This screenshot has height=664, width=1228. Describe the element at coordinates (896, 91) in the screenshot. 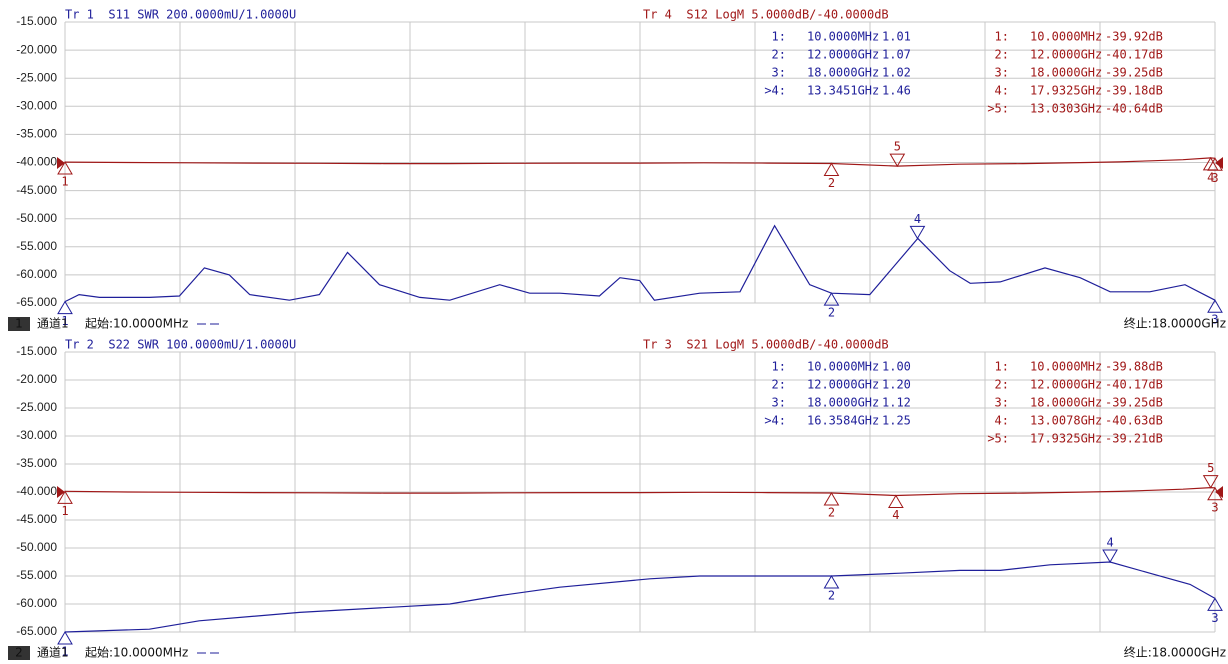

I see `marker-table-value: 1.46` at that location.